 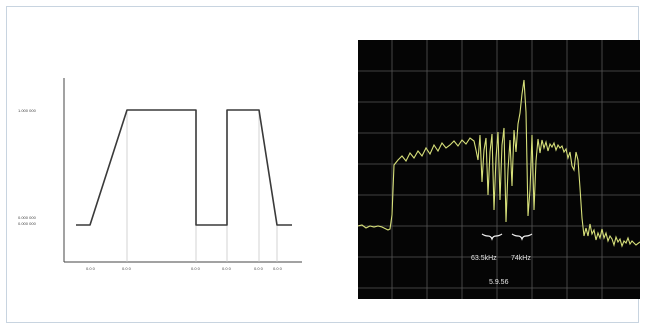 What do you see at coordinates (499, 282) in the screenshot?
I see `center-label: 5.9.56` at bounding box center [499, 282].